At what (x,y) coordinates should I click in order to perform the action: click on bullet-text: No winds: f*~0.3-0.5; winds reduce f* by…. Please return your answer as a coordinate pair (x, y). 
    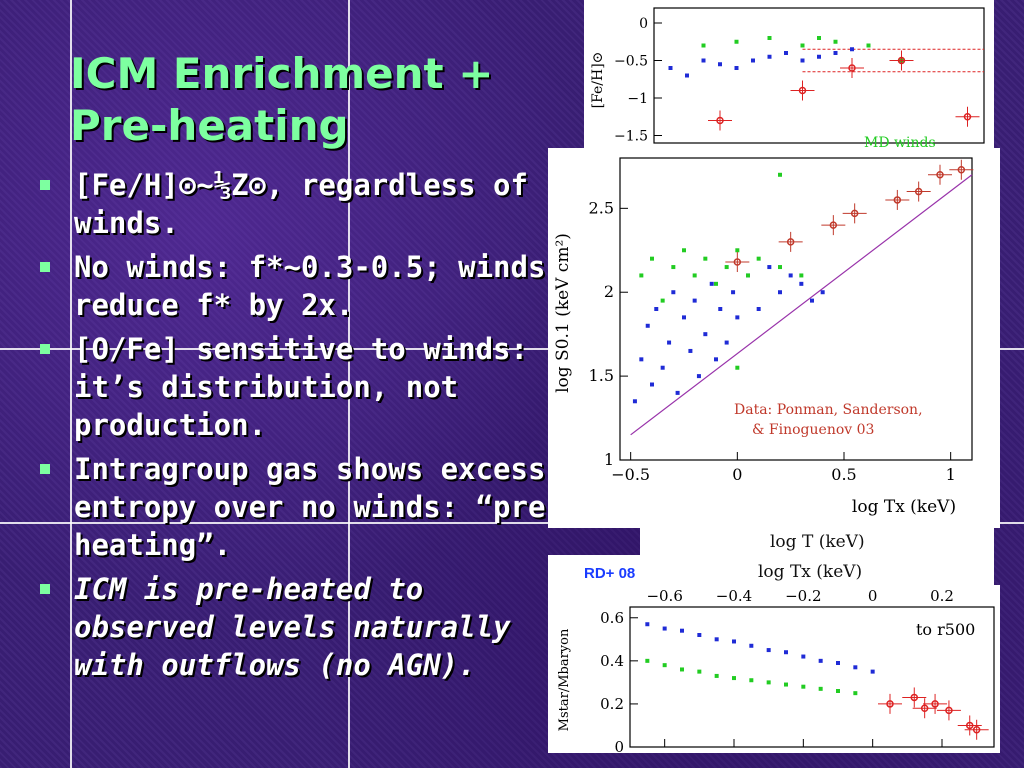
    Looking at the image, I should click on (310, 286).